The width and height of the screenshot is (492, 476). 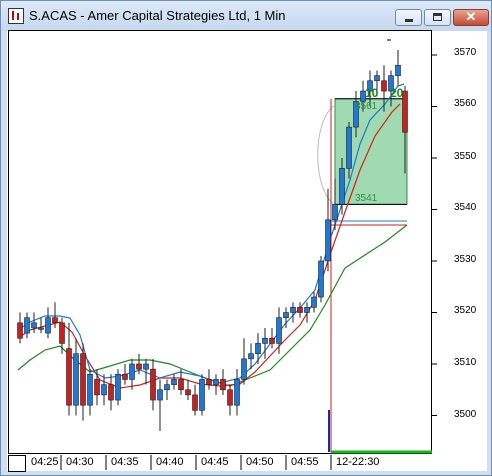 I want to click on close-icon: ✕, so click(x=471, y=16).